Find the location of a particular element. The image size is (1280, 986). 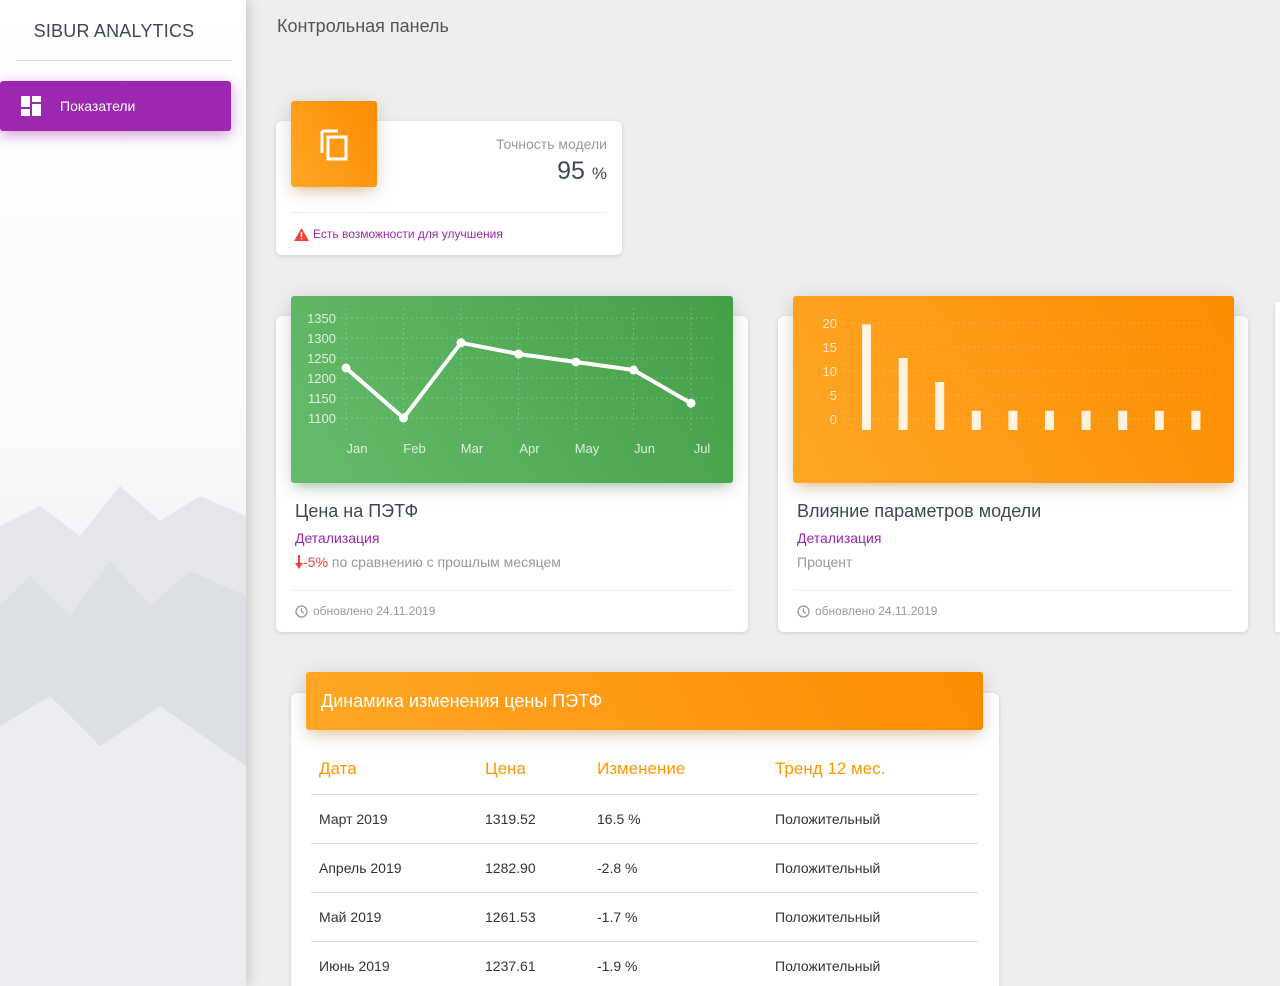

copy-icon is located at coordinates (334, 145).